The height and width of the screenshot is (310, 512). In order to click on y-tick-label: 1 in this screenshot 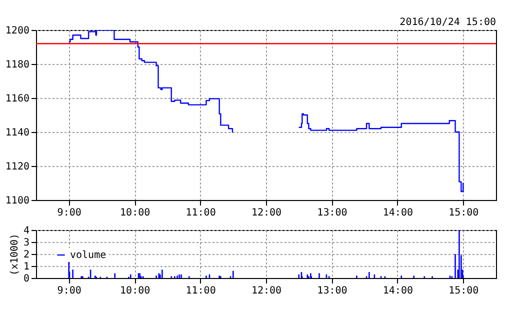, I will do `click(26, 267)`.